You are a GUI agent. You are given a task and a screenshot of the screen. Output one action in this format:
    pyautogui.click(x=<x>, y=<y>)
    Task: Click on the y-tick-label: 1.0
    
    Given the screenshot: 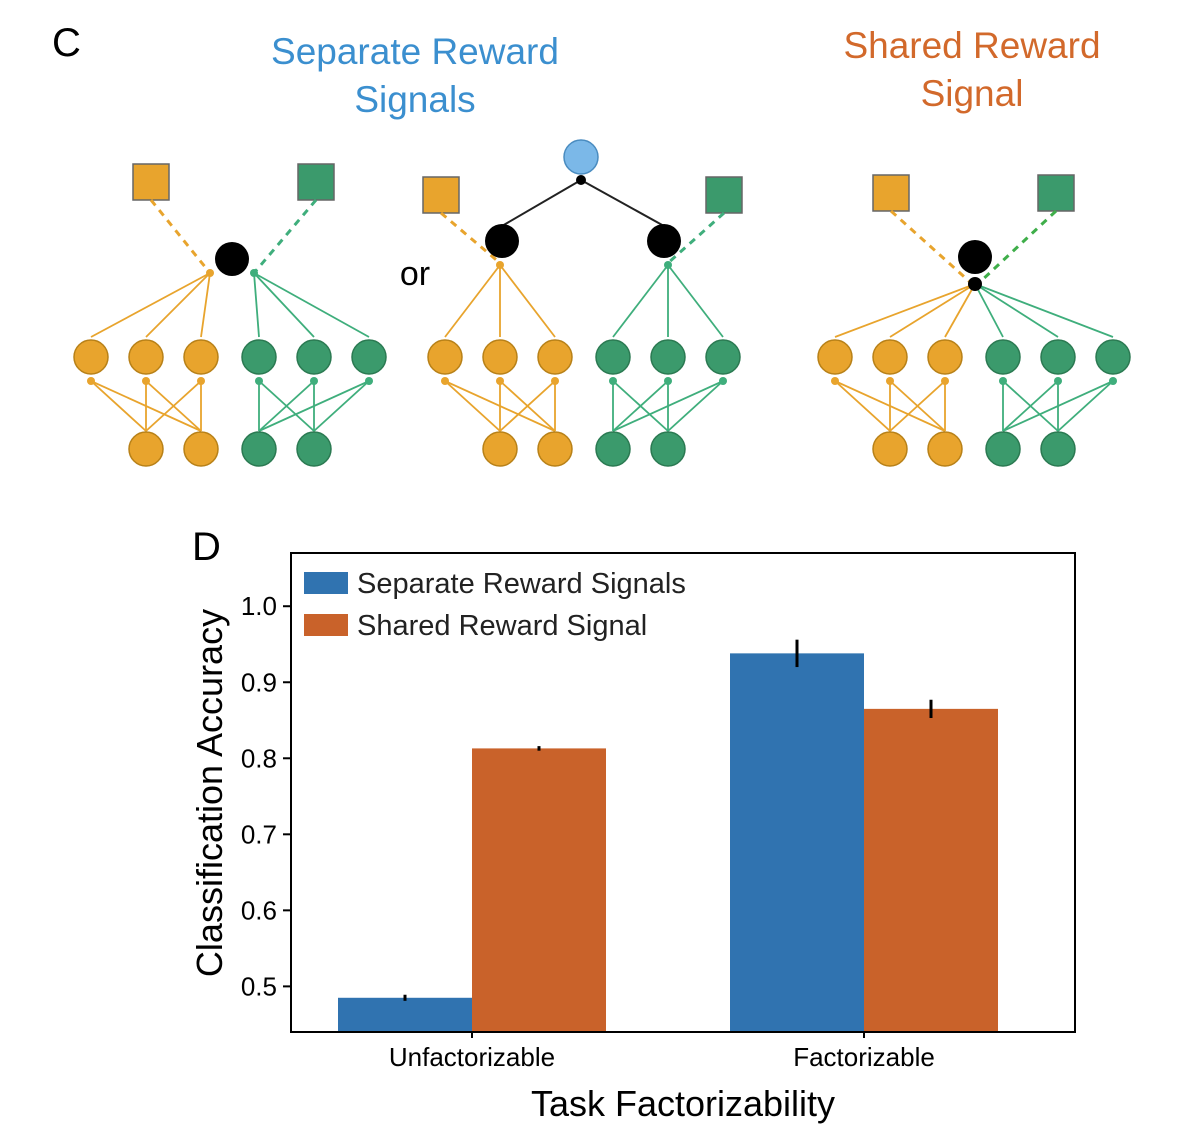 What is the action you would take?
    pyautogui.click(x=259, y=606)
    